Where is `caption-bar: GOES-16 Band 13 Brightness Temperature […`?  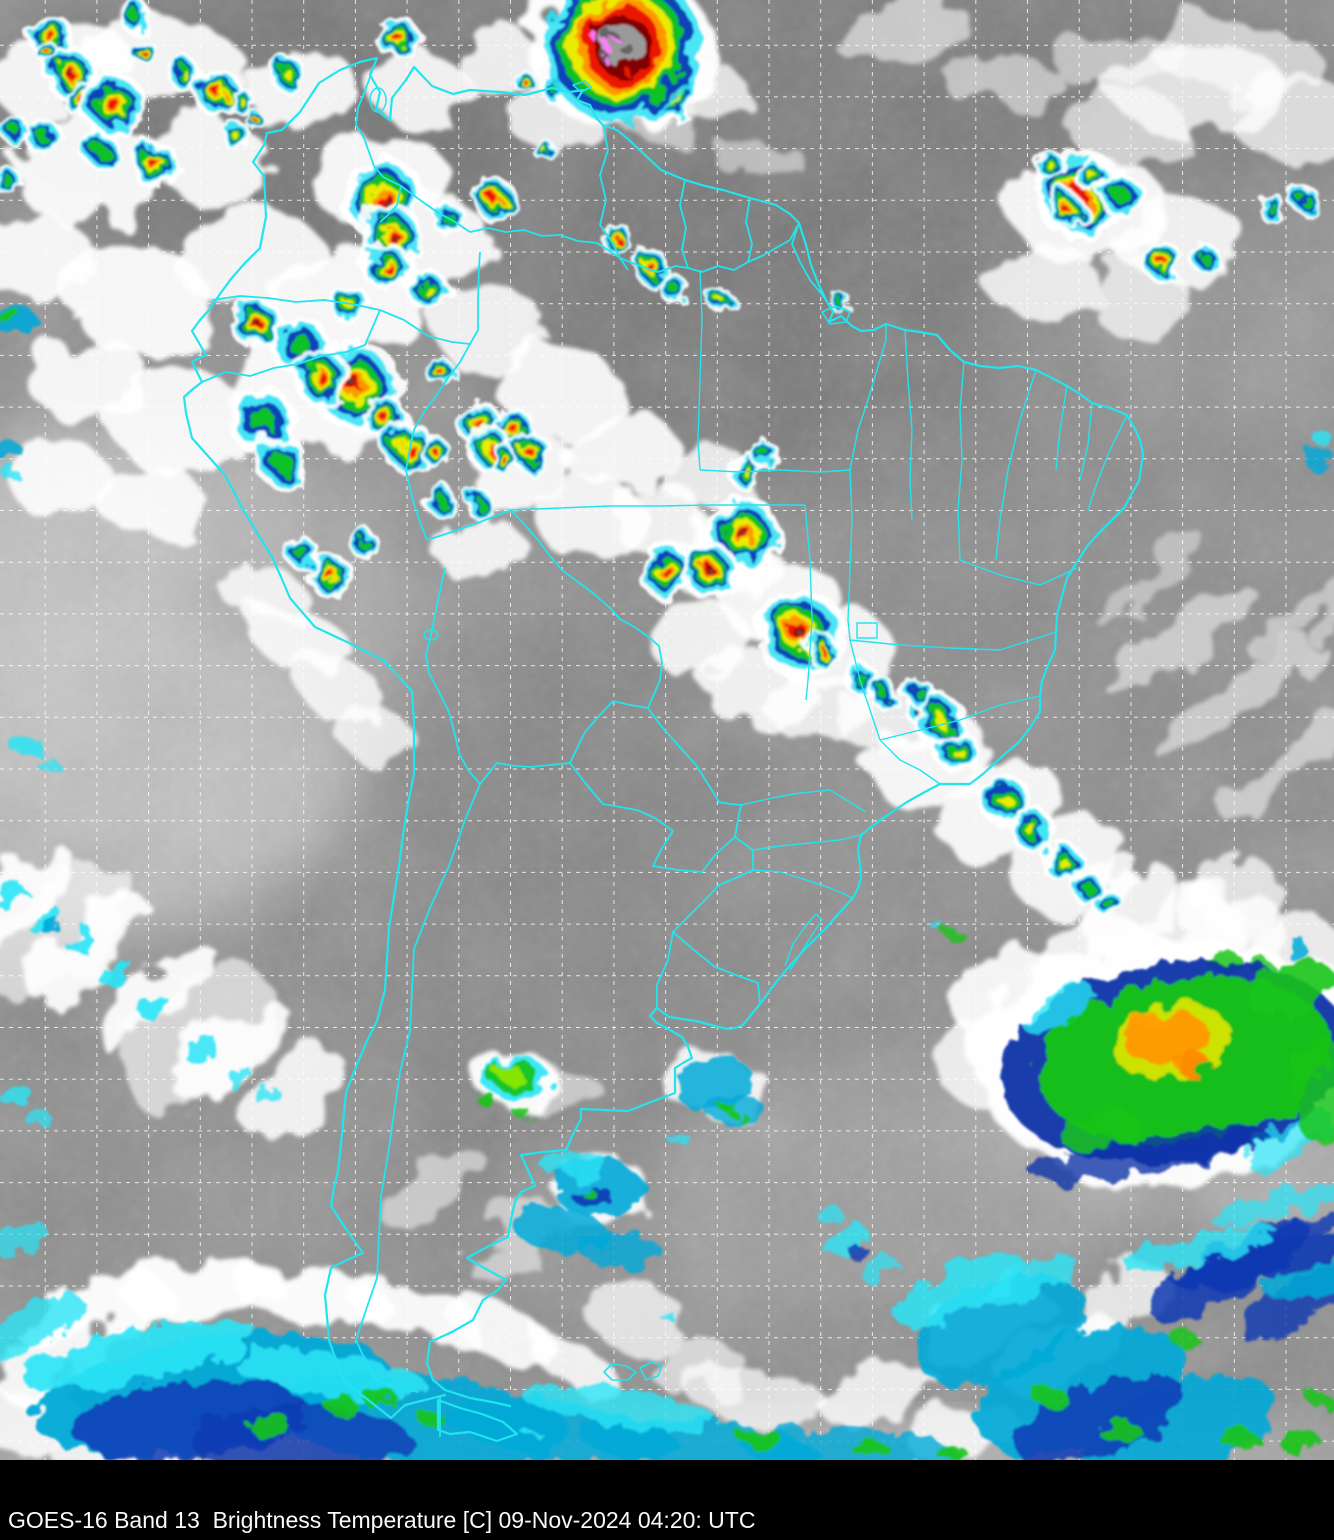
caption-bar: GOES-16 Band 13 Brightness Temperature [… is located at coordinates (667, 1500).